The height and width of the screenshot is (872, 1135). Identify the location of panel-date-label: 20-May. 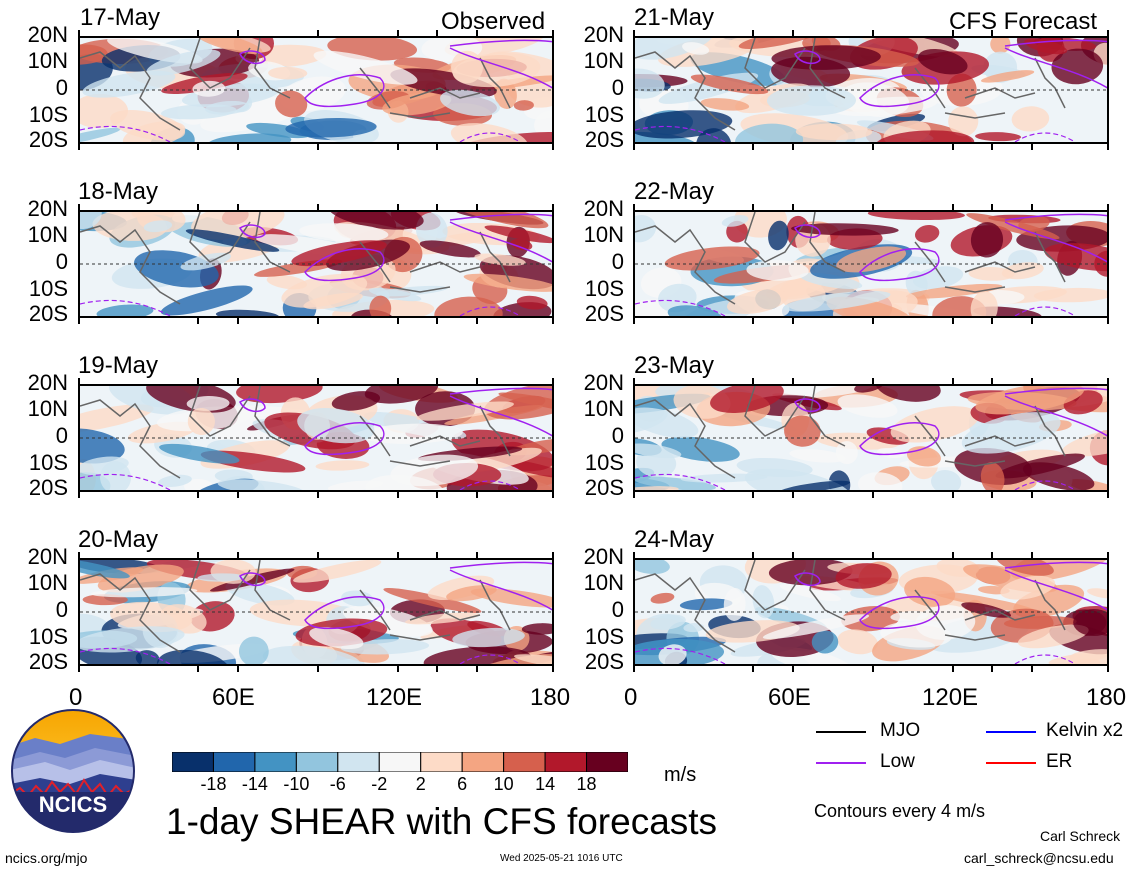
(118, 539).